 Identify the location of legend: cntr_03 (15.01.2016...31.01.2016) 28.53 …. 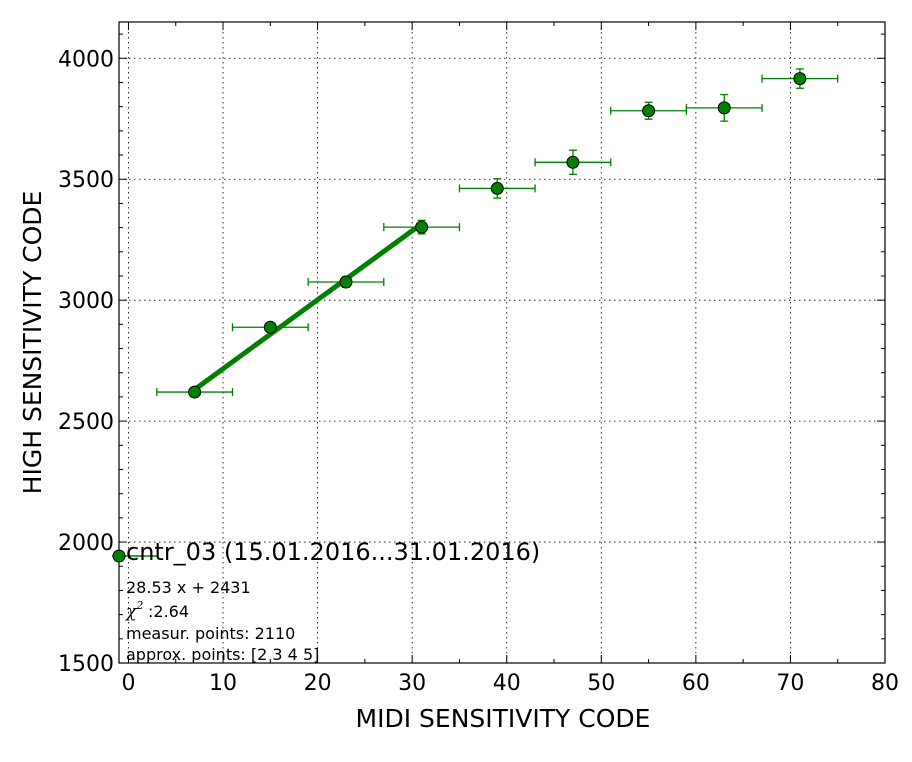
(326, 601).